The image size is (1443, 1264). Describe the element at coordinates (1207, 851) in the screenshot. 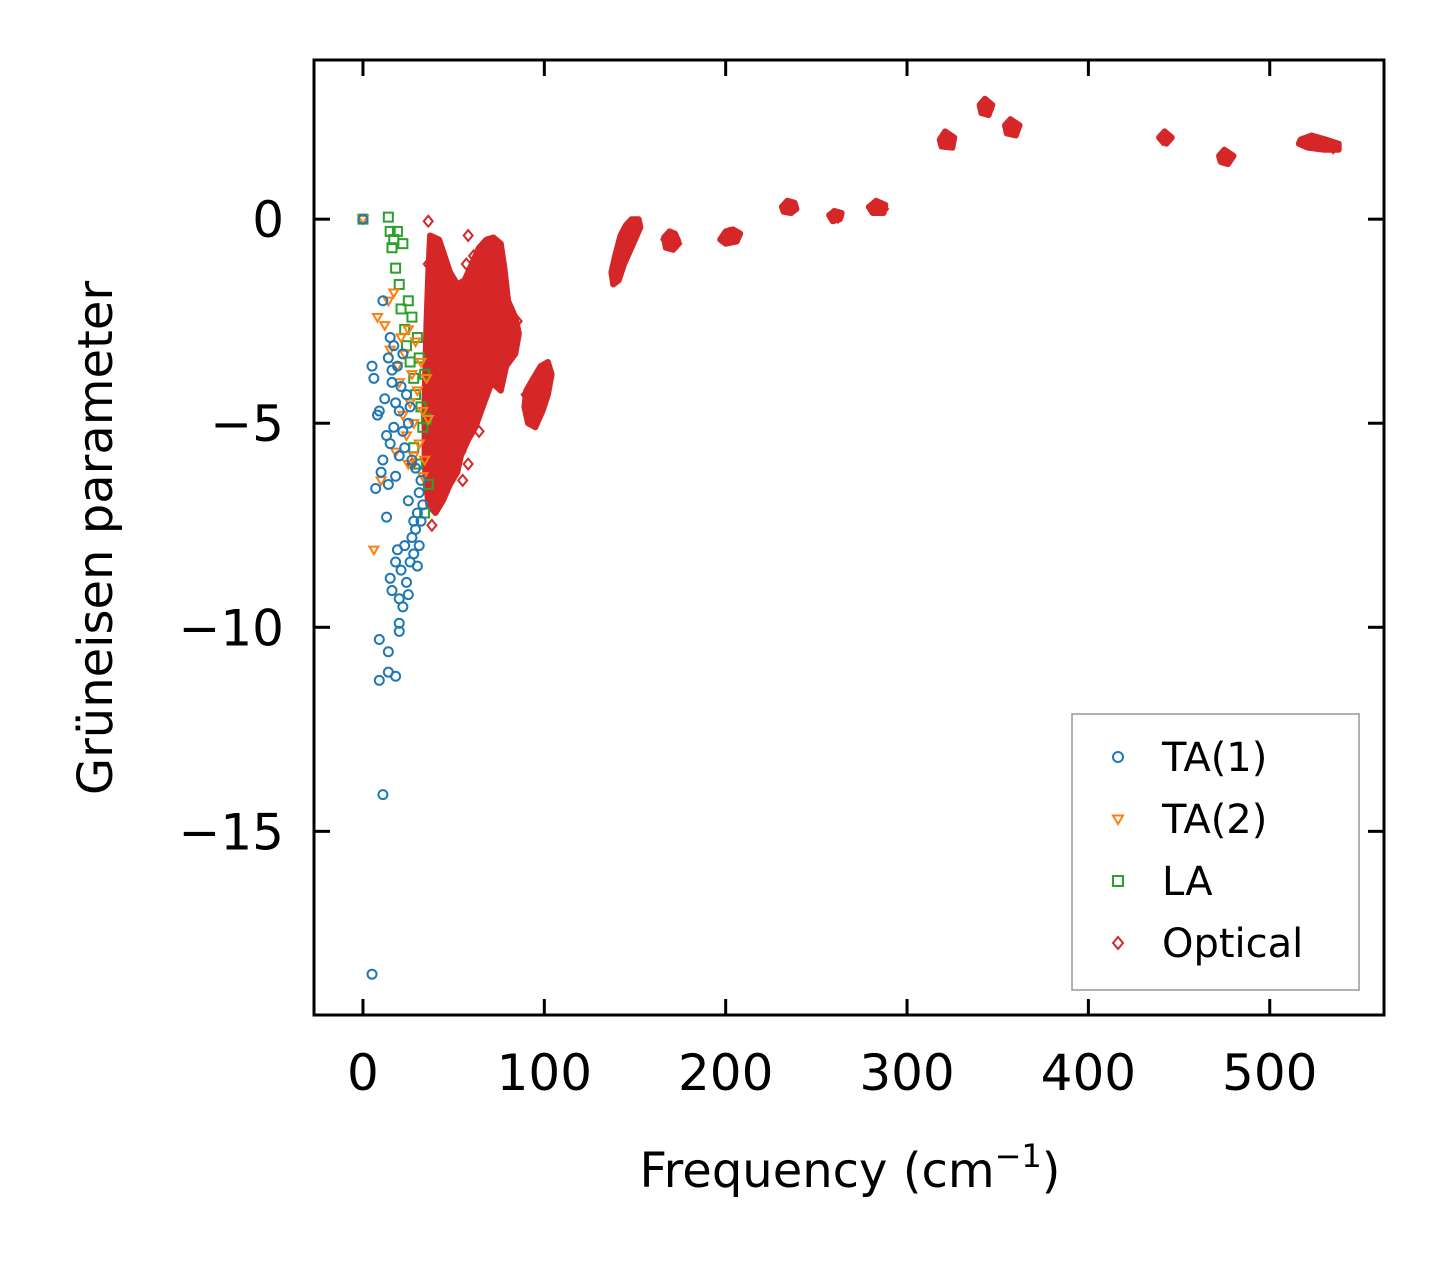

I see `legend-items: TA(1) TA(2) LA Optical` at that location.